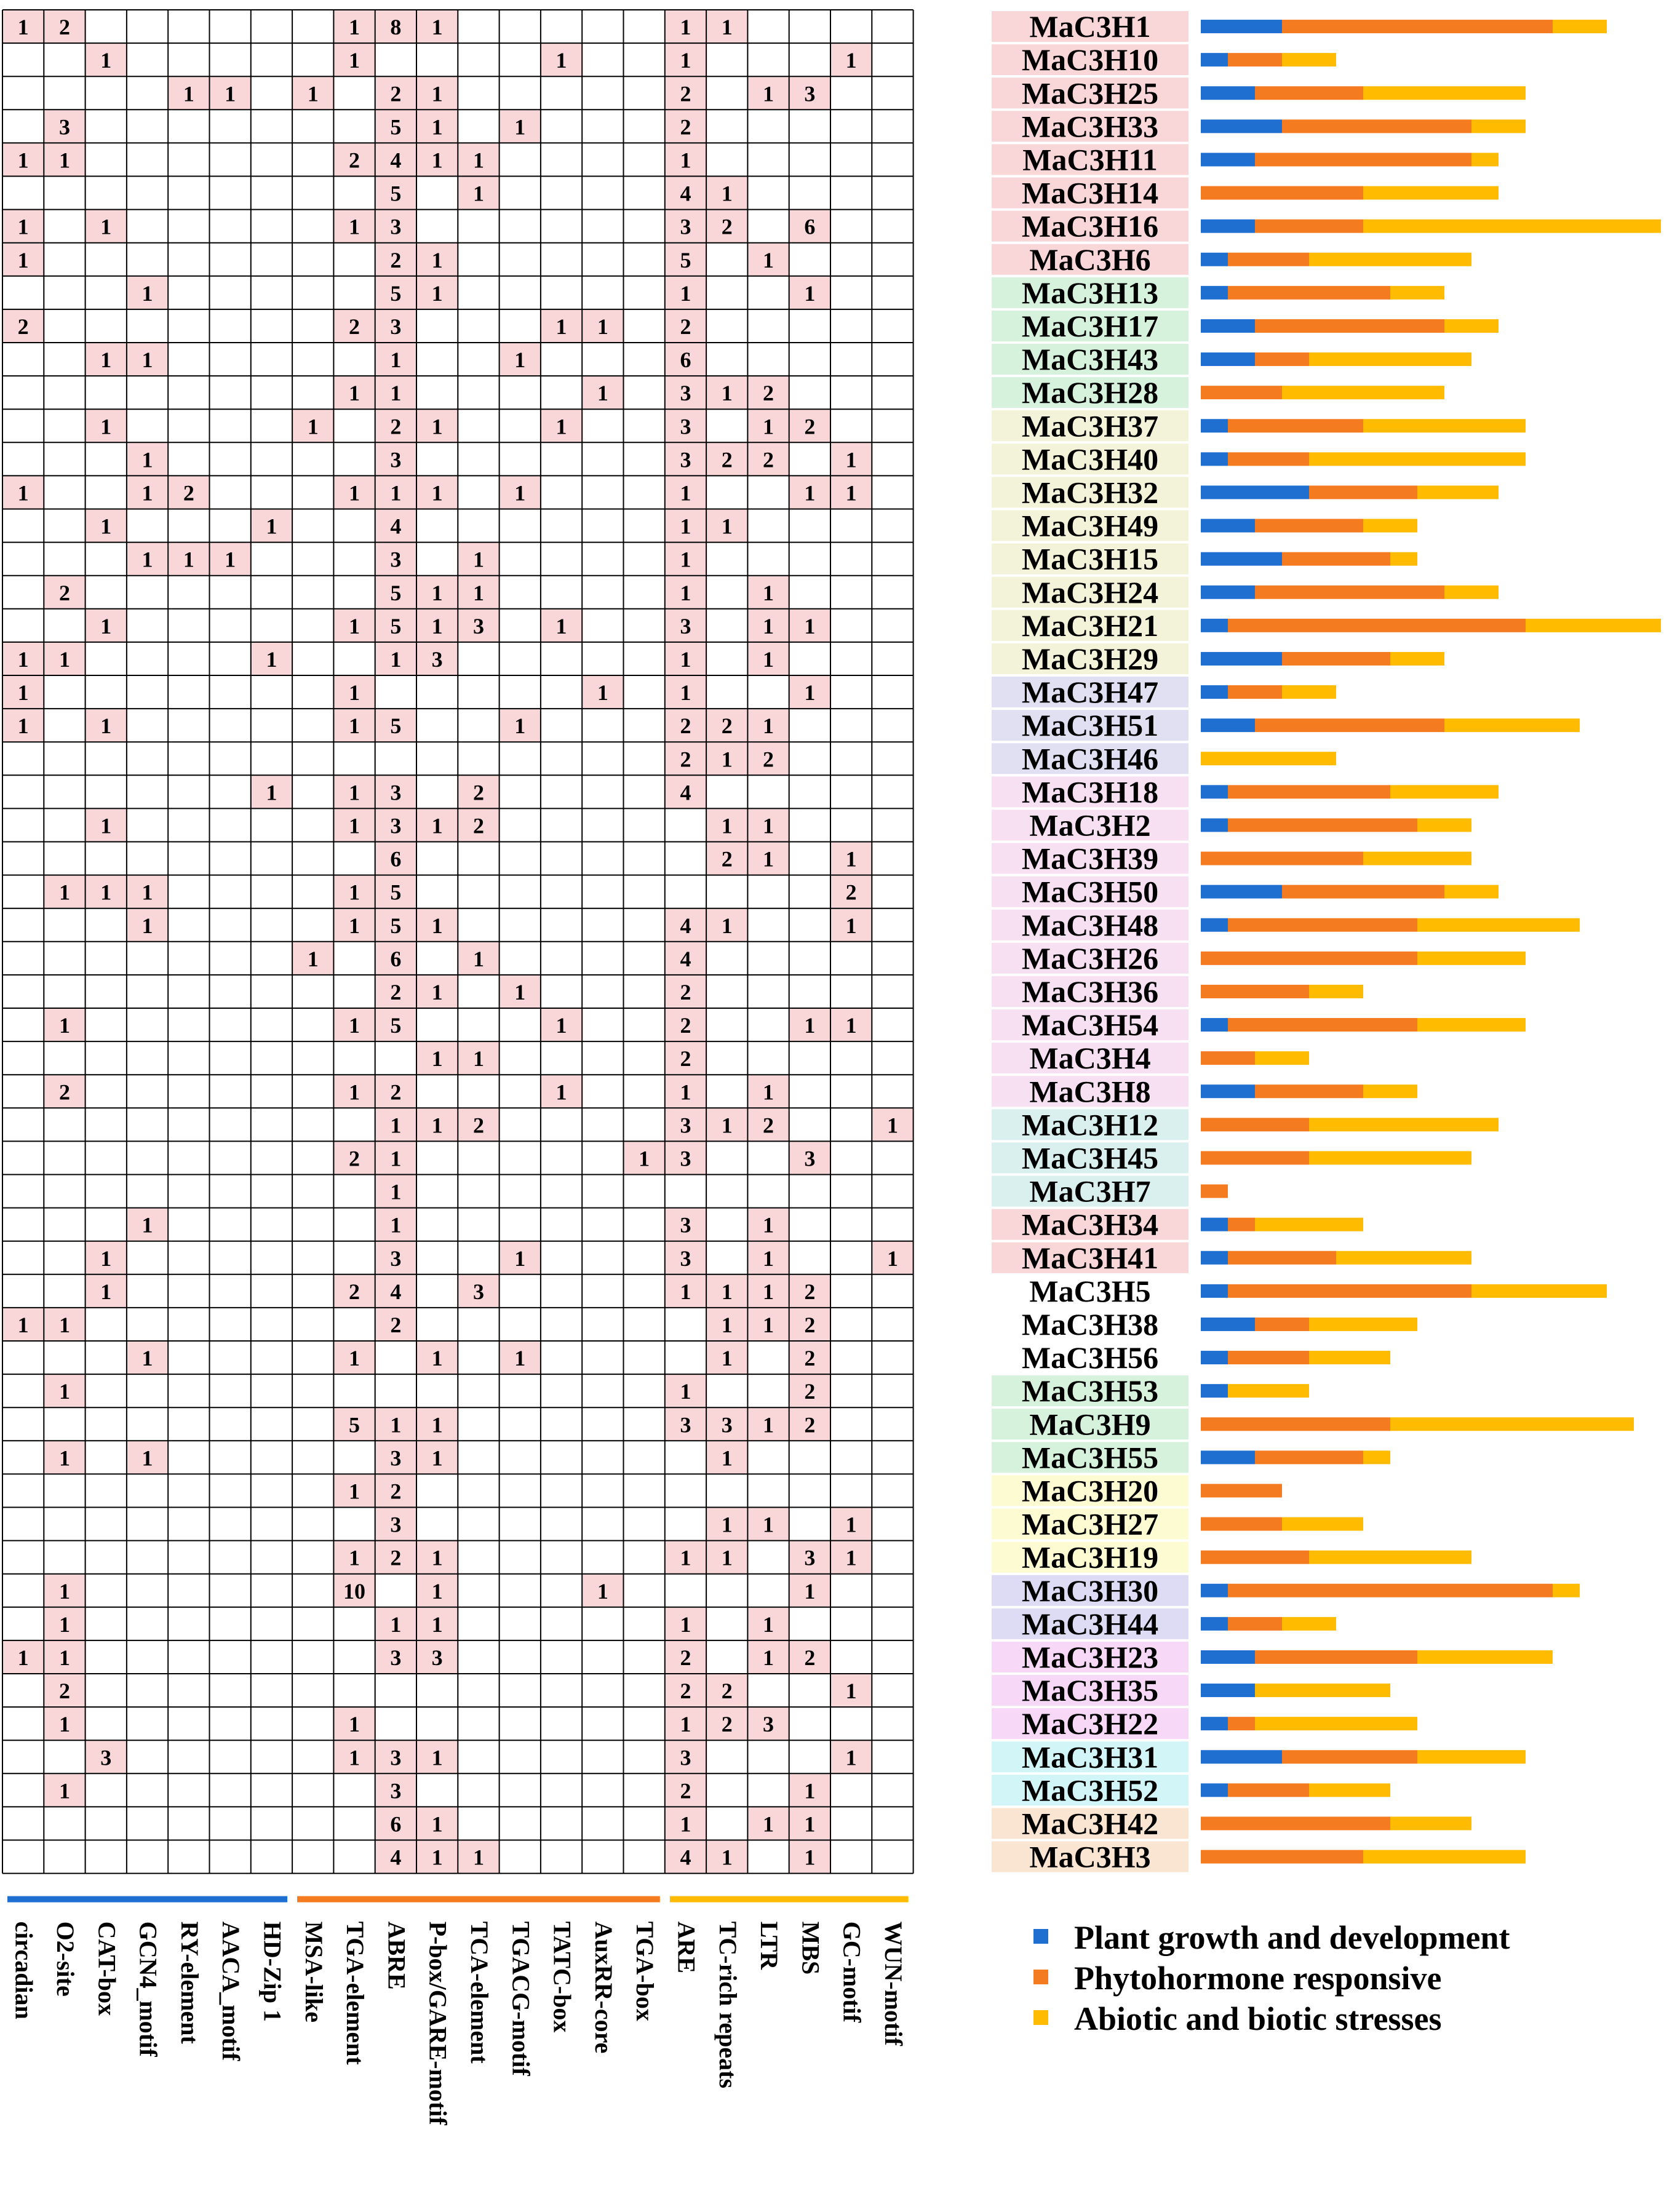  Describe the element at coordinates (1090, 1624) in the screenshot. I see `gene-label: MaC3H44` at that location.